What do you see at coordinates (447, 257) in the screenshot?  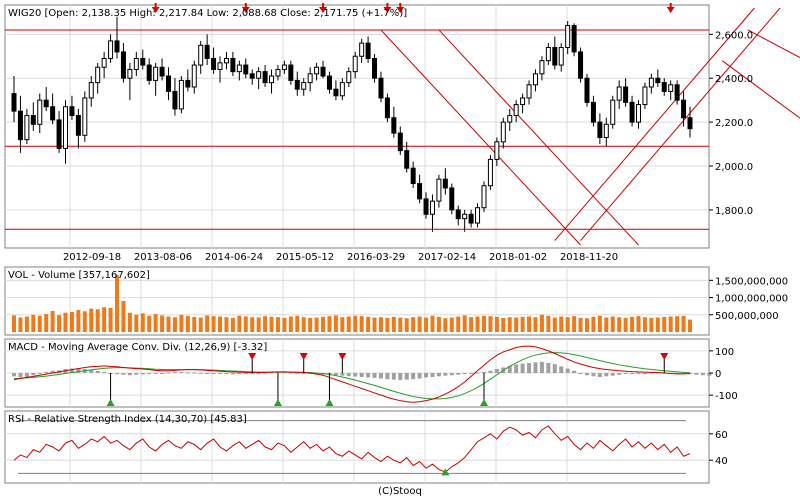 I see `main-x-tick-label: 2017-02-14` at bounding box center [447, 257].